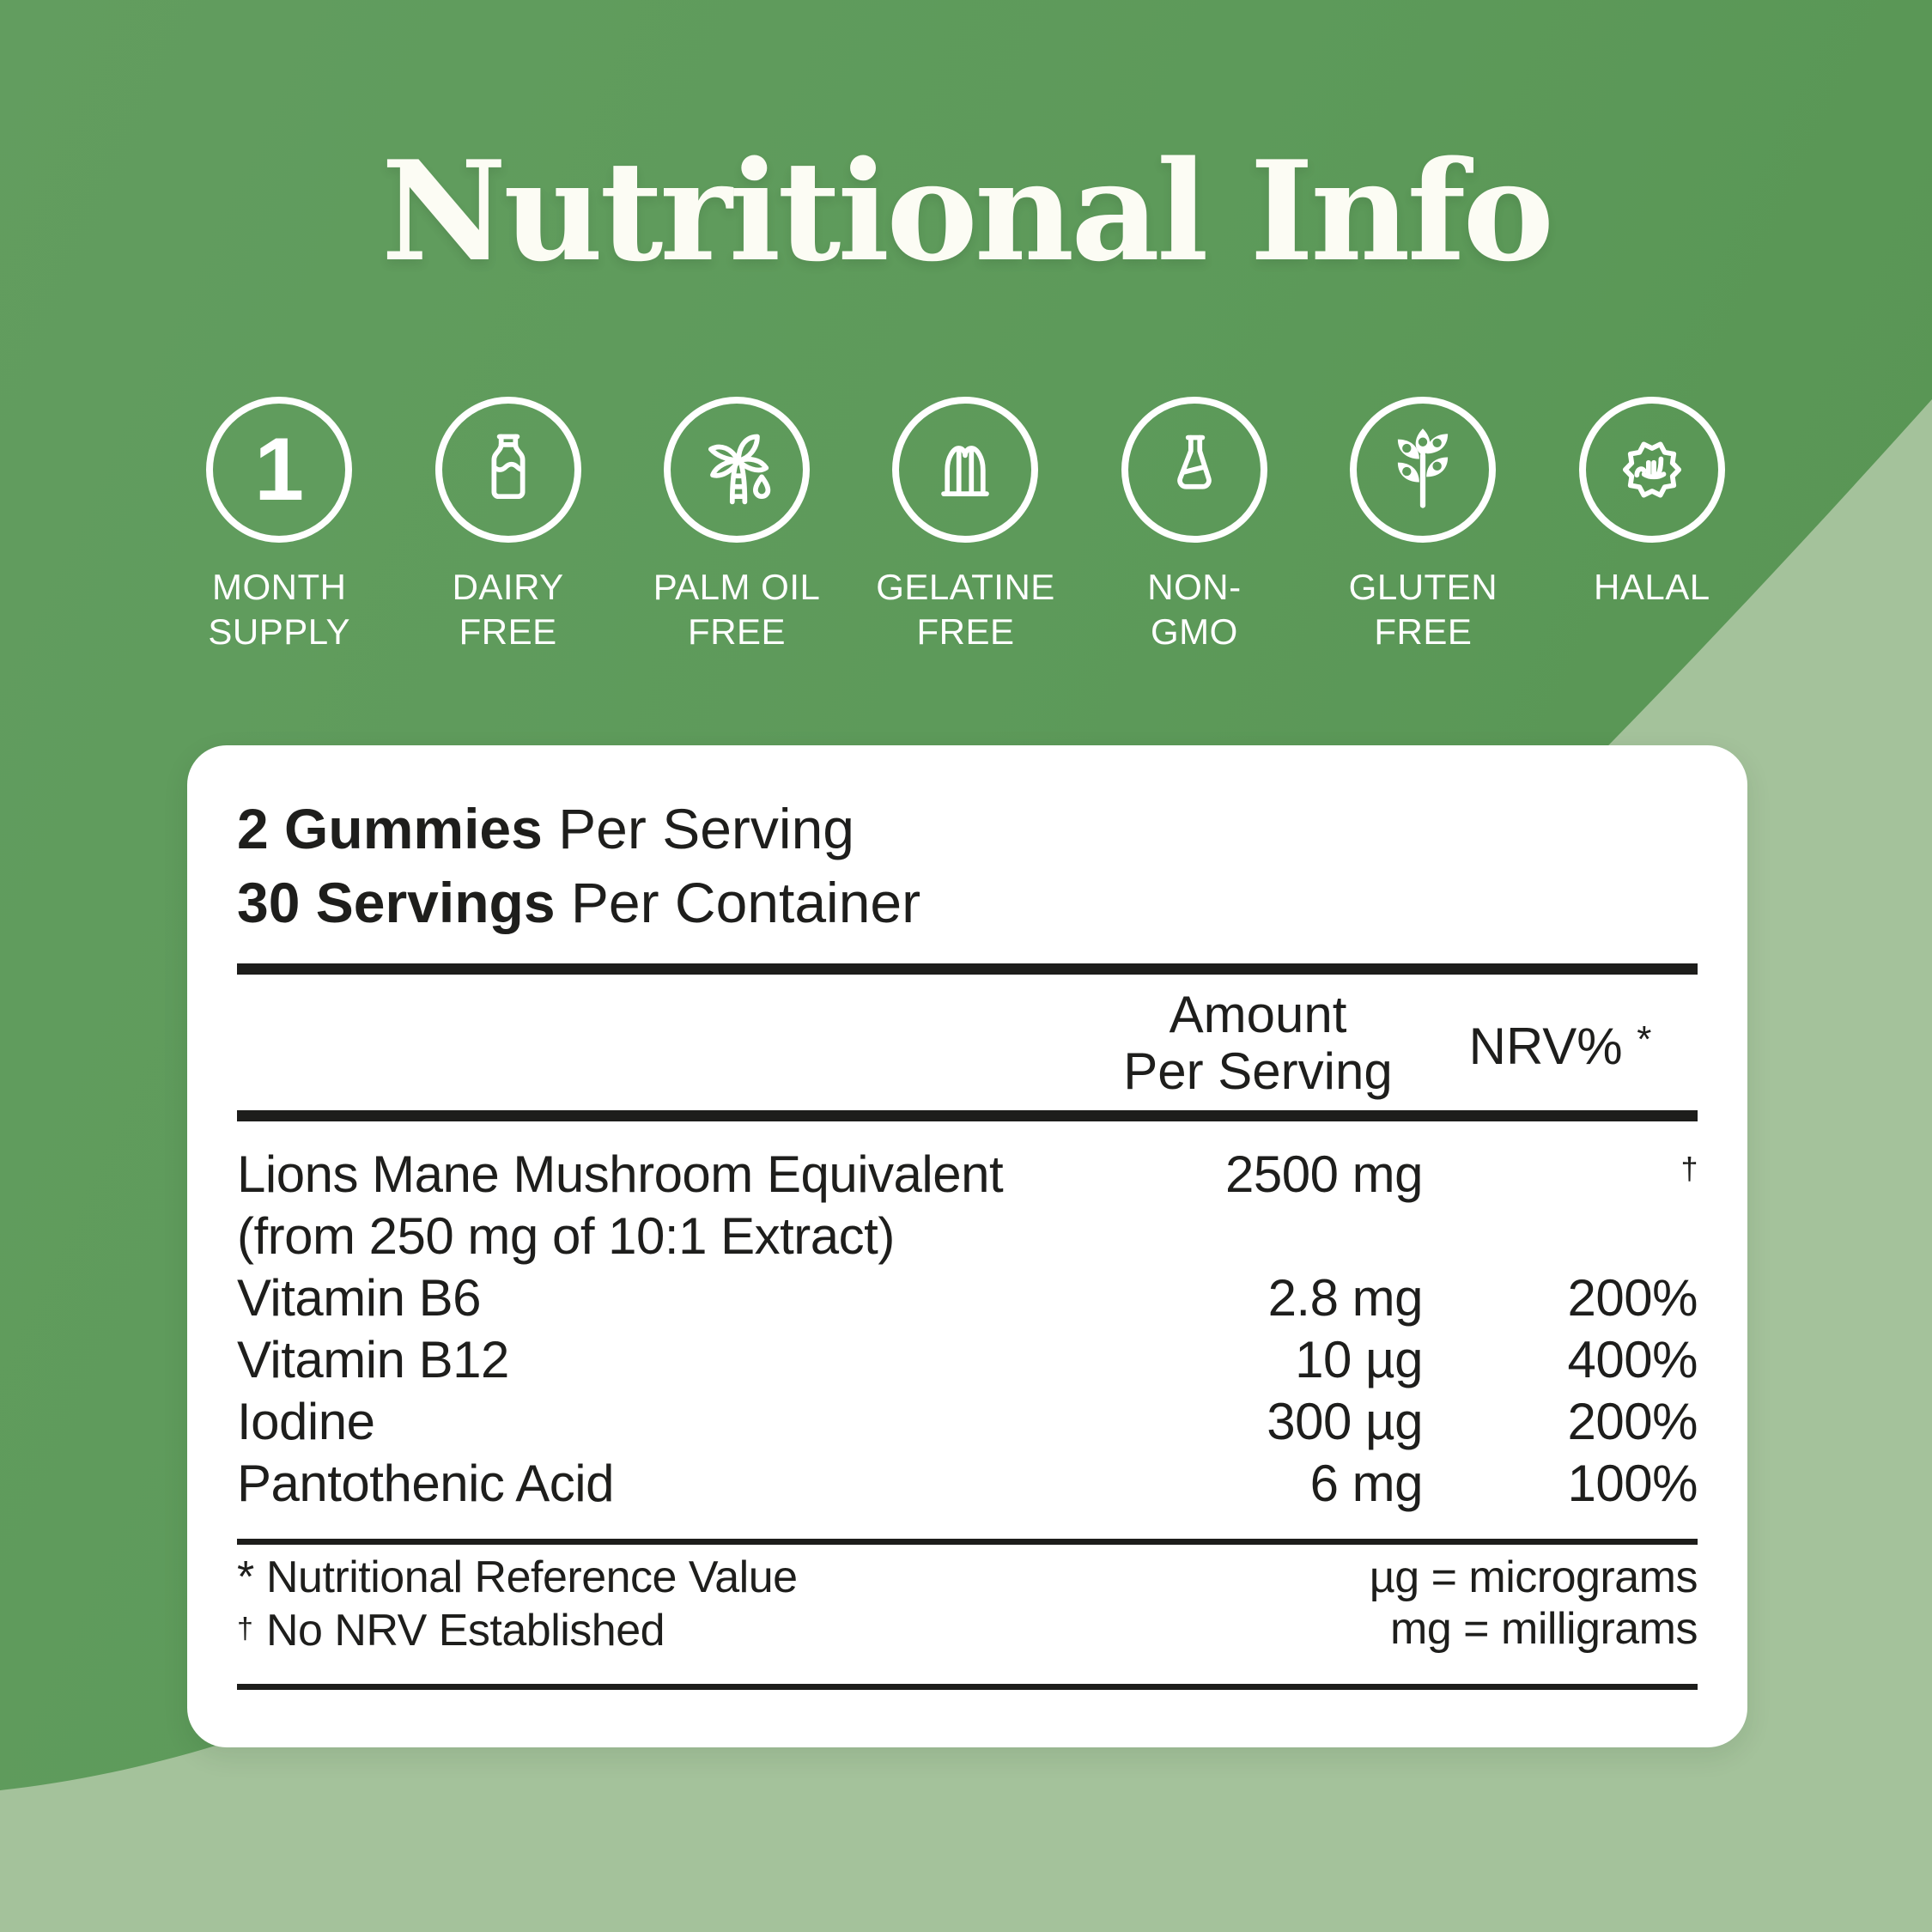  What do you see at coordinates (1652, 587) in the screenshot?
I see `badge-label: HALAL` at bounding box center [1652, 587].